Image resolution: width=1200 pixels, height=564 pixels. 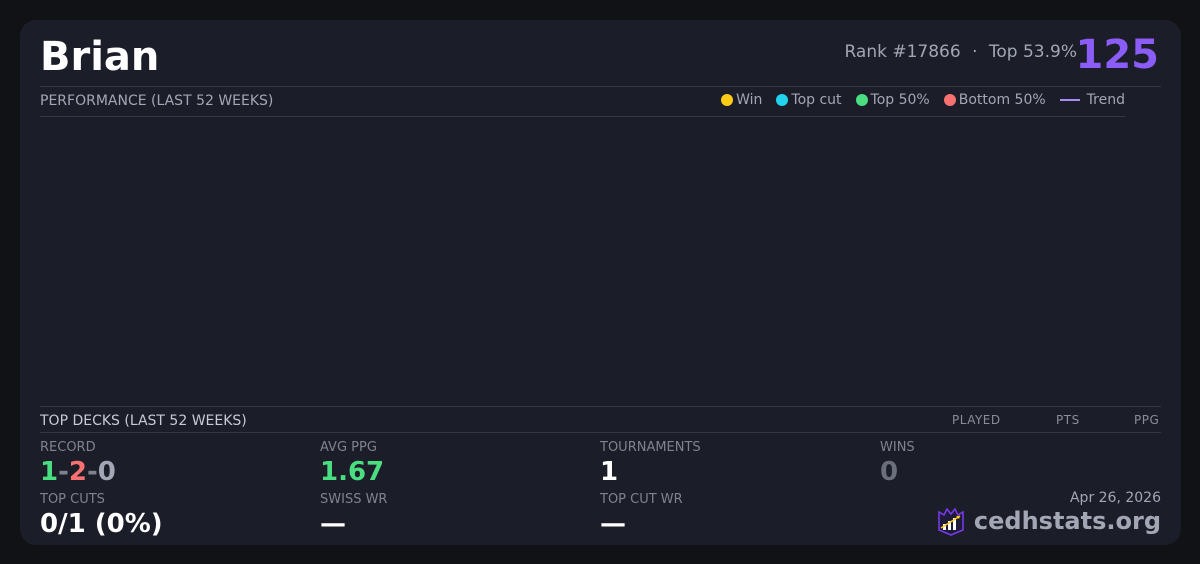 I want to click on chart-legend: Win Top cut Top 50% Bottom 50% Trend, so click(x=923, y=100).